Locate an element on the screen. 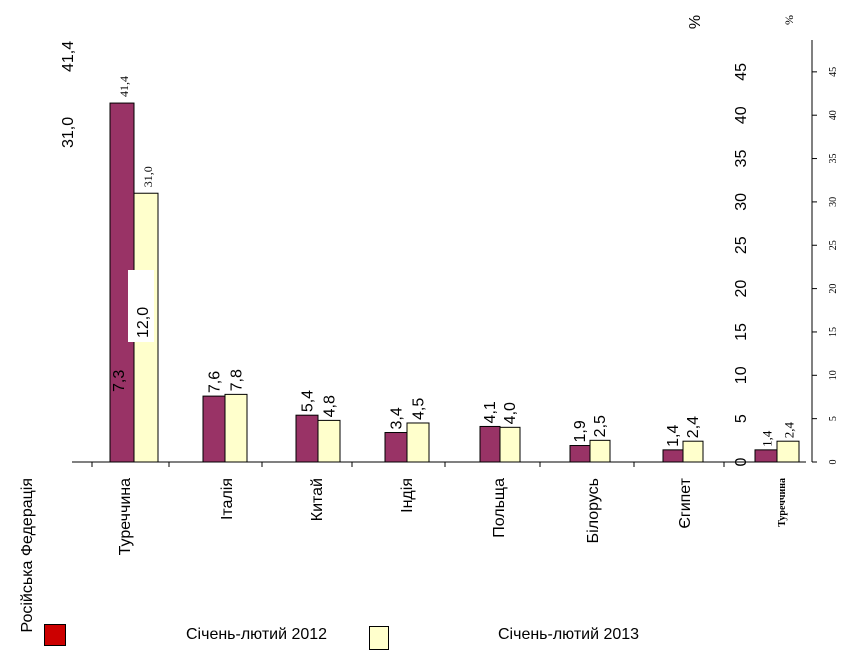  axis-unit-label: % is located at coordinates (695, 22).